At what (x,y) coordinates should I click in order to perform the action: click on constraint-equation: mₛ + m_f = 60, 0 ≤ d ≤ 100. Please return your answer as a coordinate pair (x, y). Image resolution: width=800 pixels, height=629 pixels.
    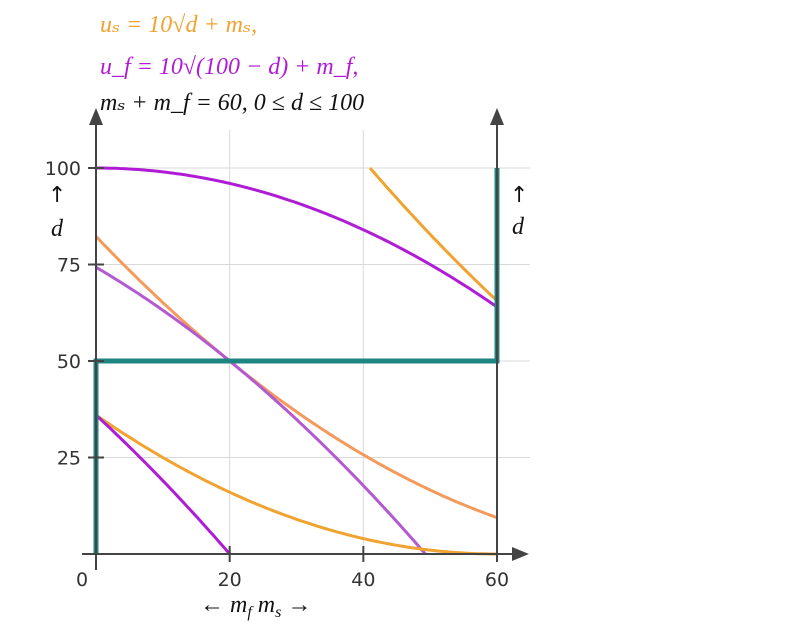
    Looking at the image, I should click on (232, 102).